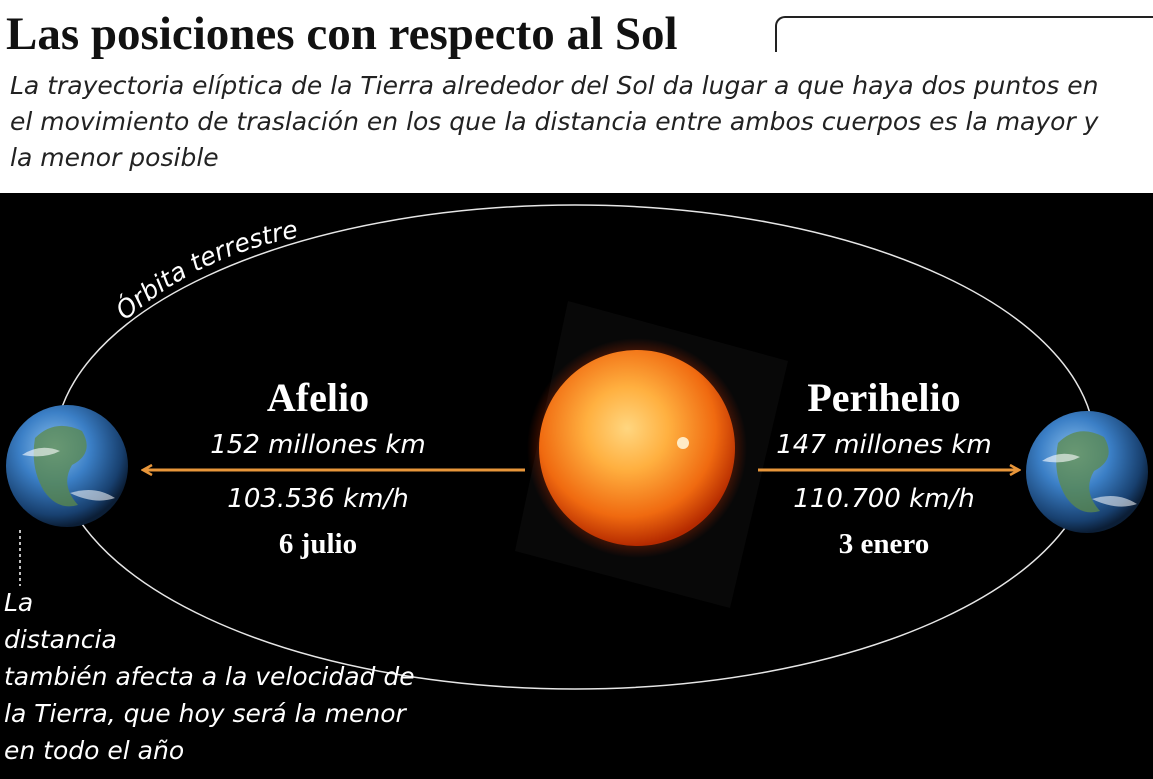  Describe the element at coordinates (637, 448) in the screenshot. I see `sun-icon` at that location.